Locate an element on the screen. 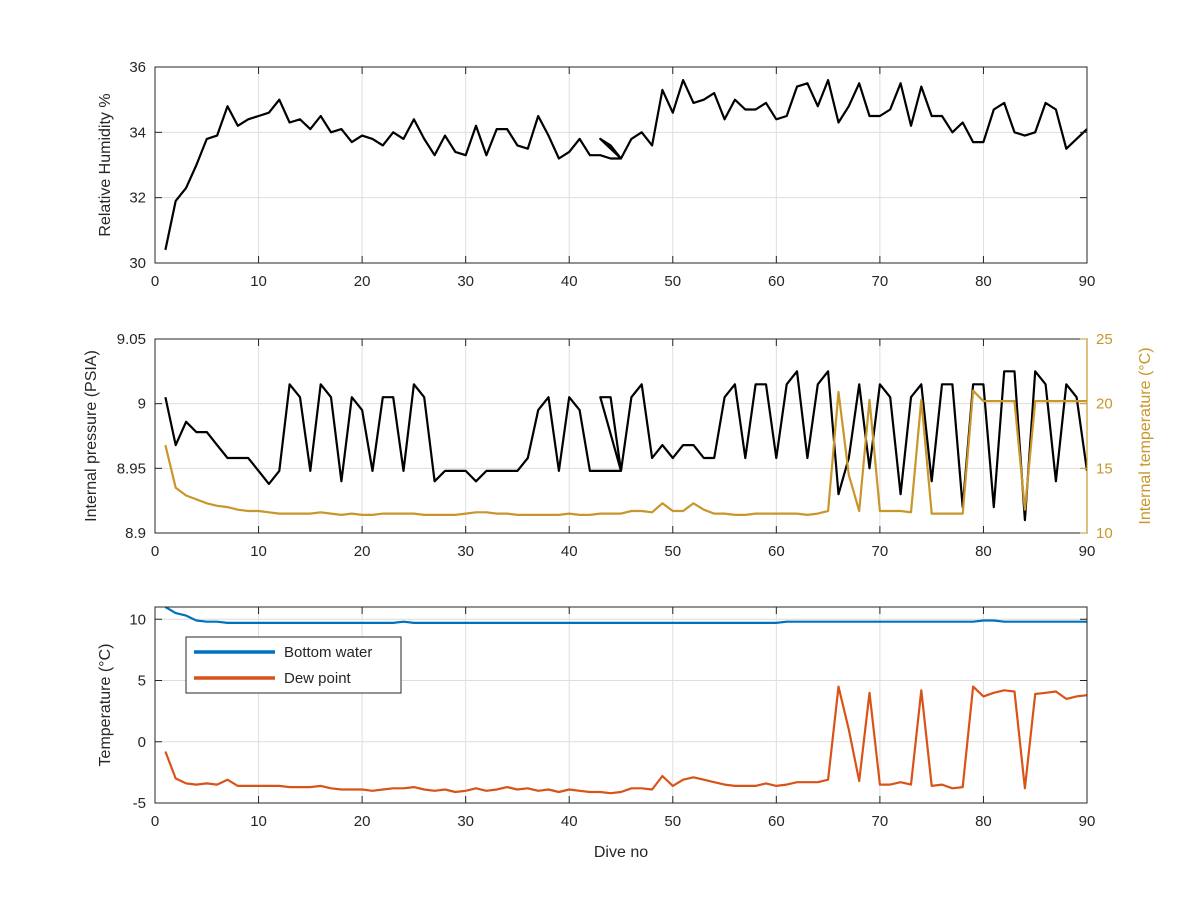  y-axis-label: Temperature (°C) is located at coordinates (105, 705).